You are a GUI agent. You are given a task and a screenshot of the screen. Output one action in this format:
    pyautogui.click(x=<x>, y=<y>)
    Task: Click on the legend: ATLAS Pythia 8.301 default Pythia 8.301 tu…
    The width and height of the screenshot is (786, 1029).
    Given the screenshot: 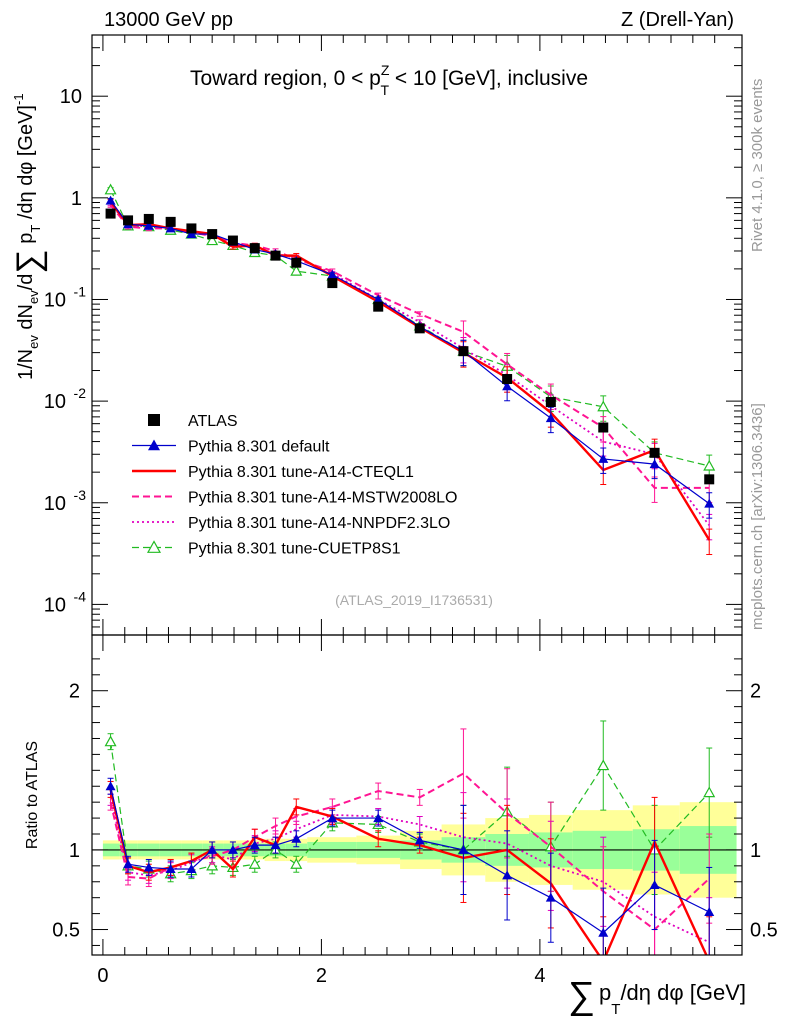 What is the action you would take?
    pyautogui.click(x=294, y=485)
    